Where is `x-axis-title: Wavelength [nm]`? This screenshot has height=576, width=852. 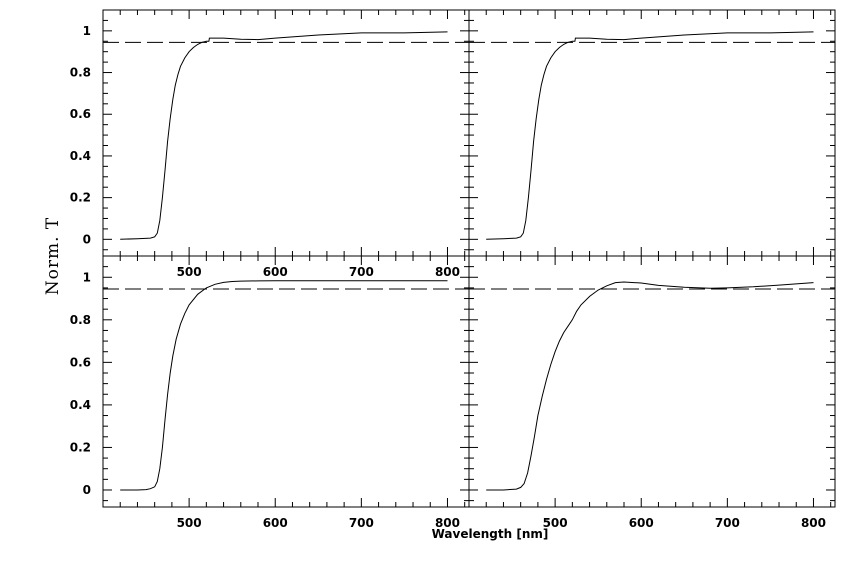
x-axis-title: Wavelength [nm] is located at coordinates (490, 534).